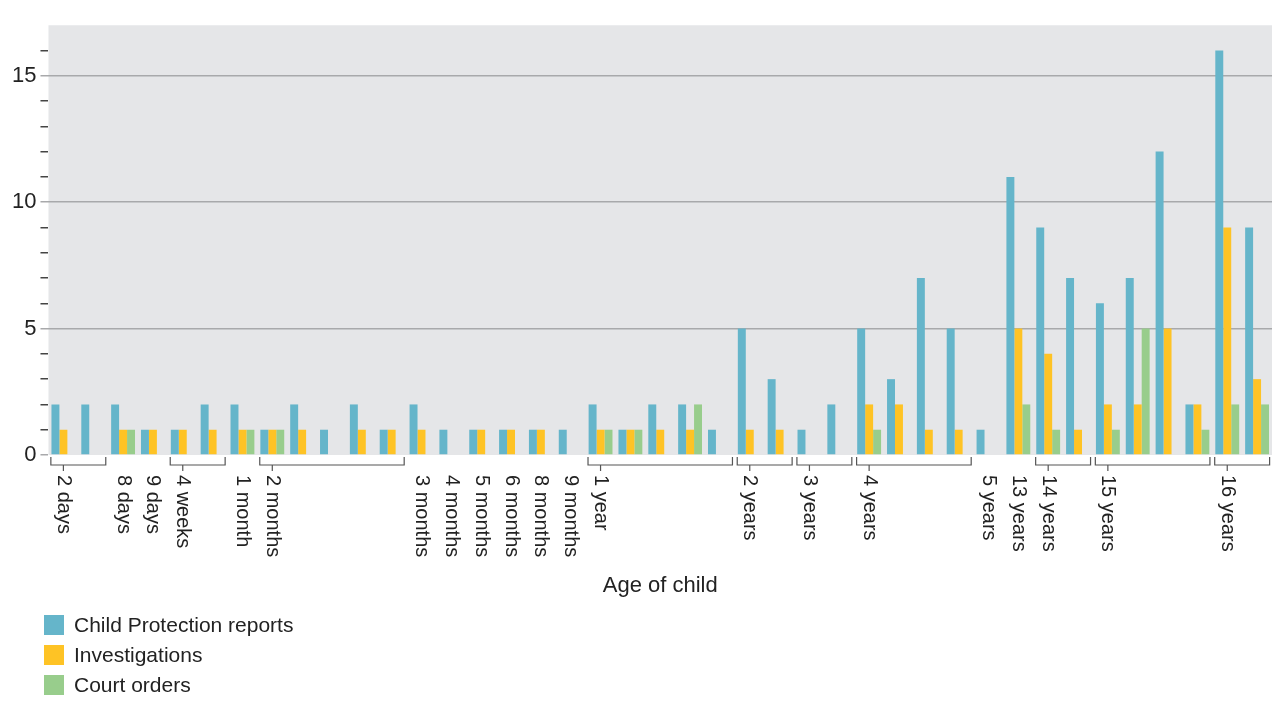 This screenshot has height=717, width=1284. I want to click on x-tick-label: 2 days, so click(64, 504).